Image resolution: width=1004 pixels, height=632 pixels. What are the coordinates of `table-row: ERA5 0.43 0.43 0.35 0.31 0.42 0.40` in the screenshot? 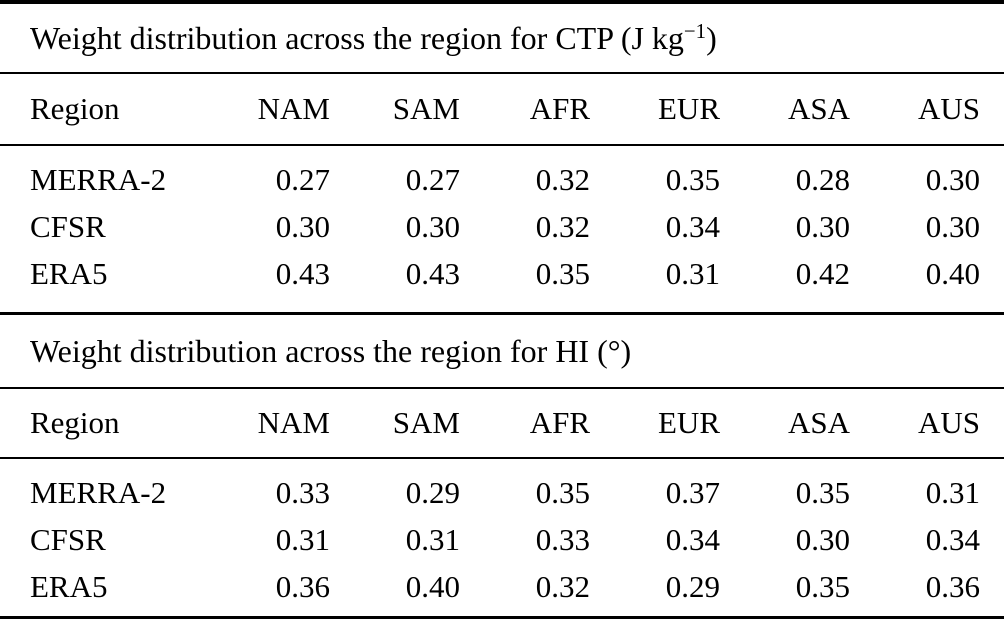 It's located at (502, 273).